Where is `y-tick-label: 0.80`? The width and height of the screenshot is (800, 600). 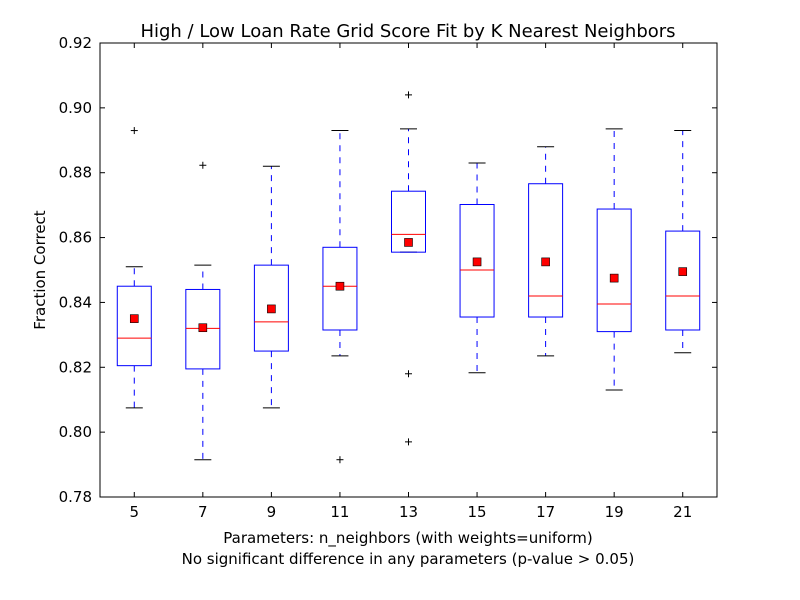
y-tick-label: 0.80 is located at coordinates (75, 432).